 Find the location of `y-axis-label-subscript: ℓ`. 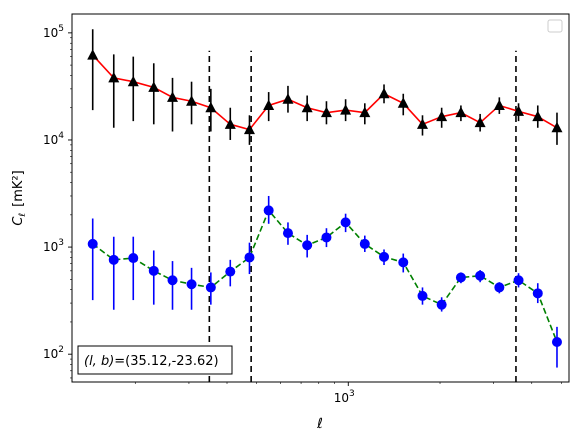

y-axis-label-subscript: ℓ is located at coordinates (23, 215).